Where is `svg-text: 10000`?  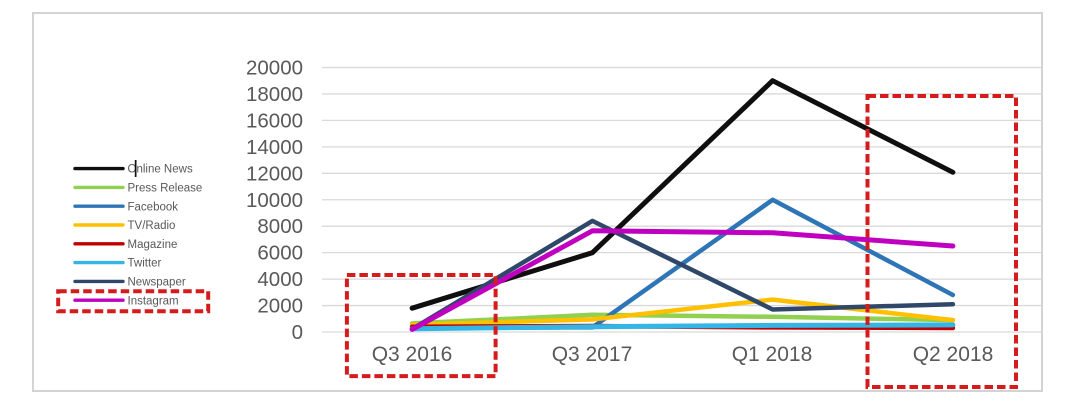
svg-text: 10000 is located at coordinates (274, 200).